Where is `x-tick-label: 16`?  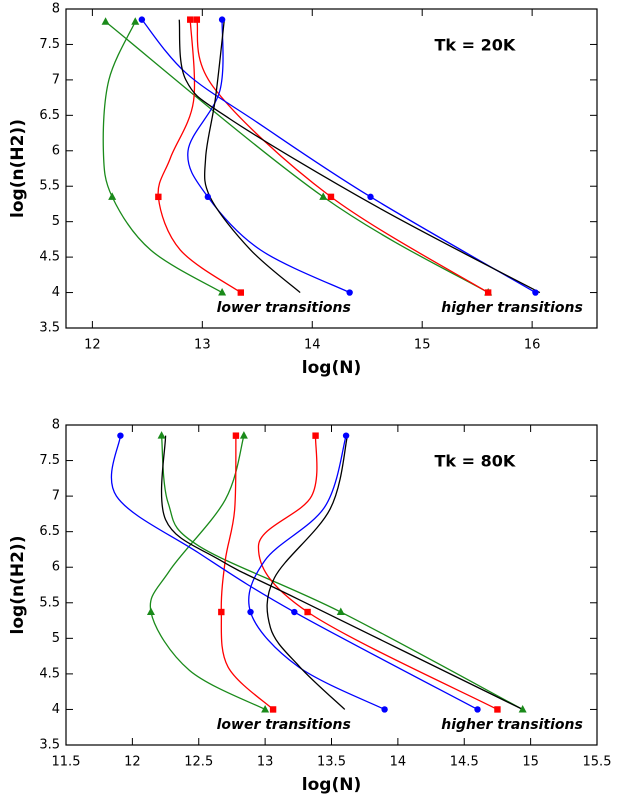 x-tick-label: 16 is located at coordinates (532, 345).